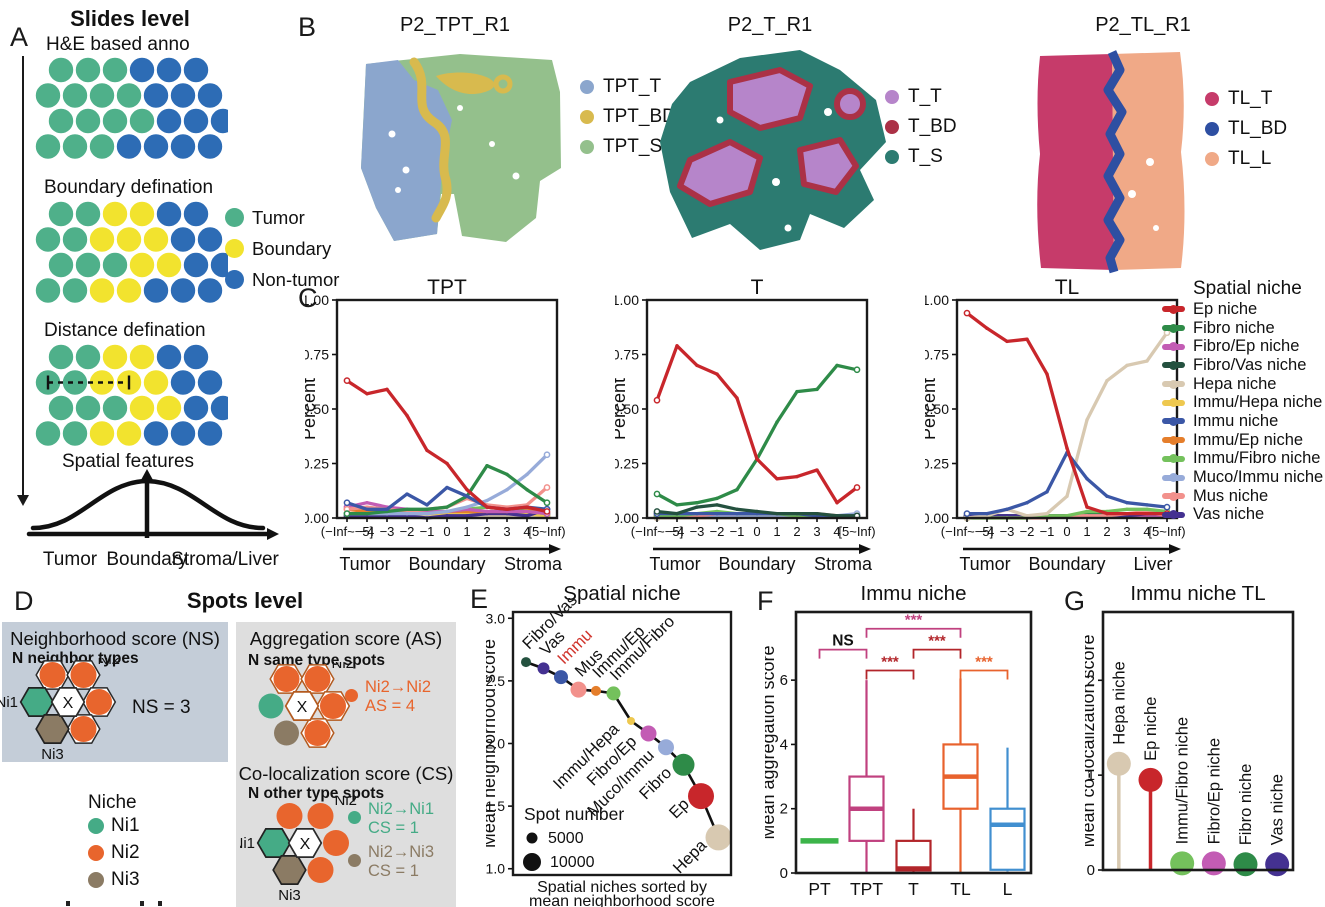  I want to click on spatial-niche-legend-item: Immu/Ep niche, so click(1242, 440).